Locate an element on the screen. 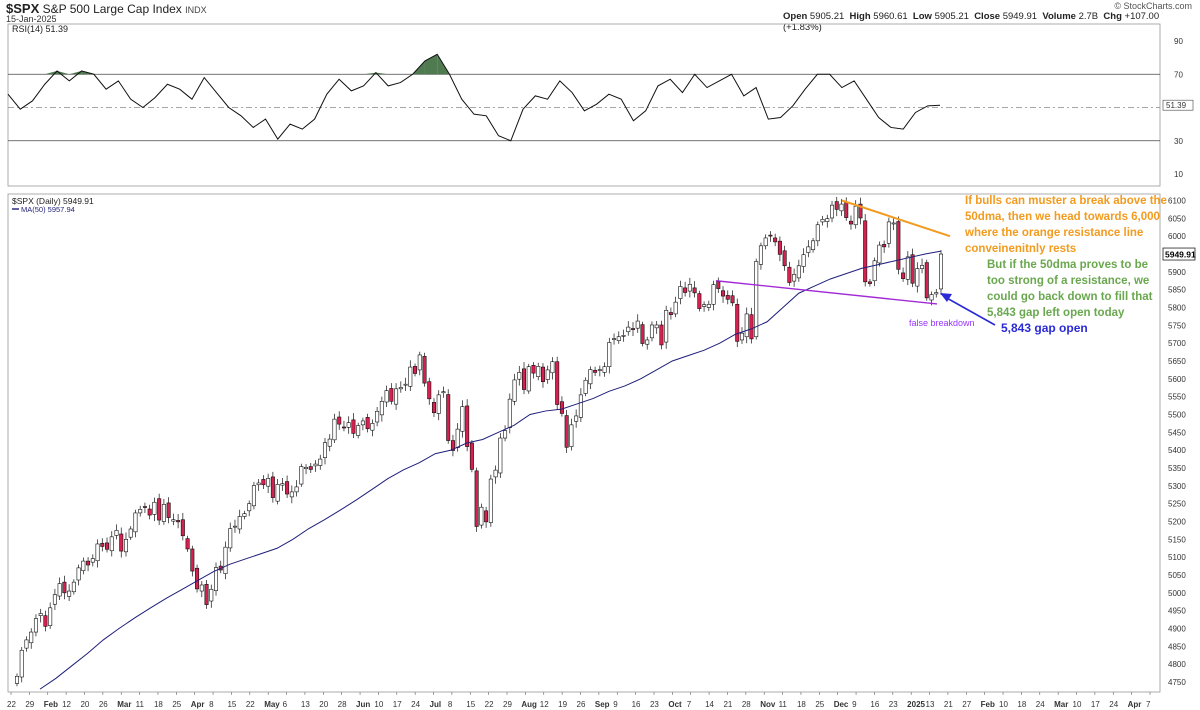 The height and width of the screenshot is (710, 1200). price-tick-label: 5100 is located at coordinates (1177, 557).